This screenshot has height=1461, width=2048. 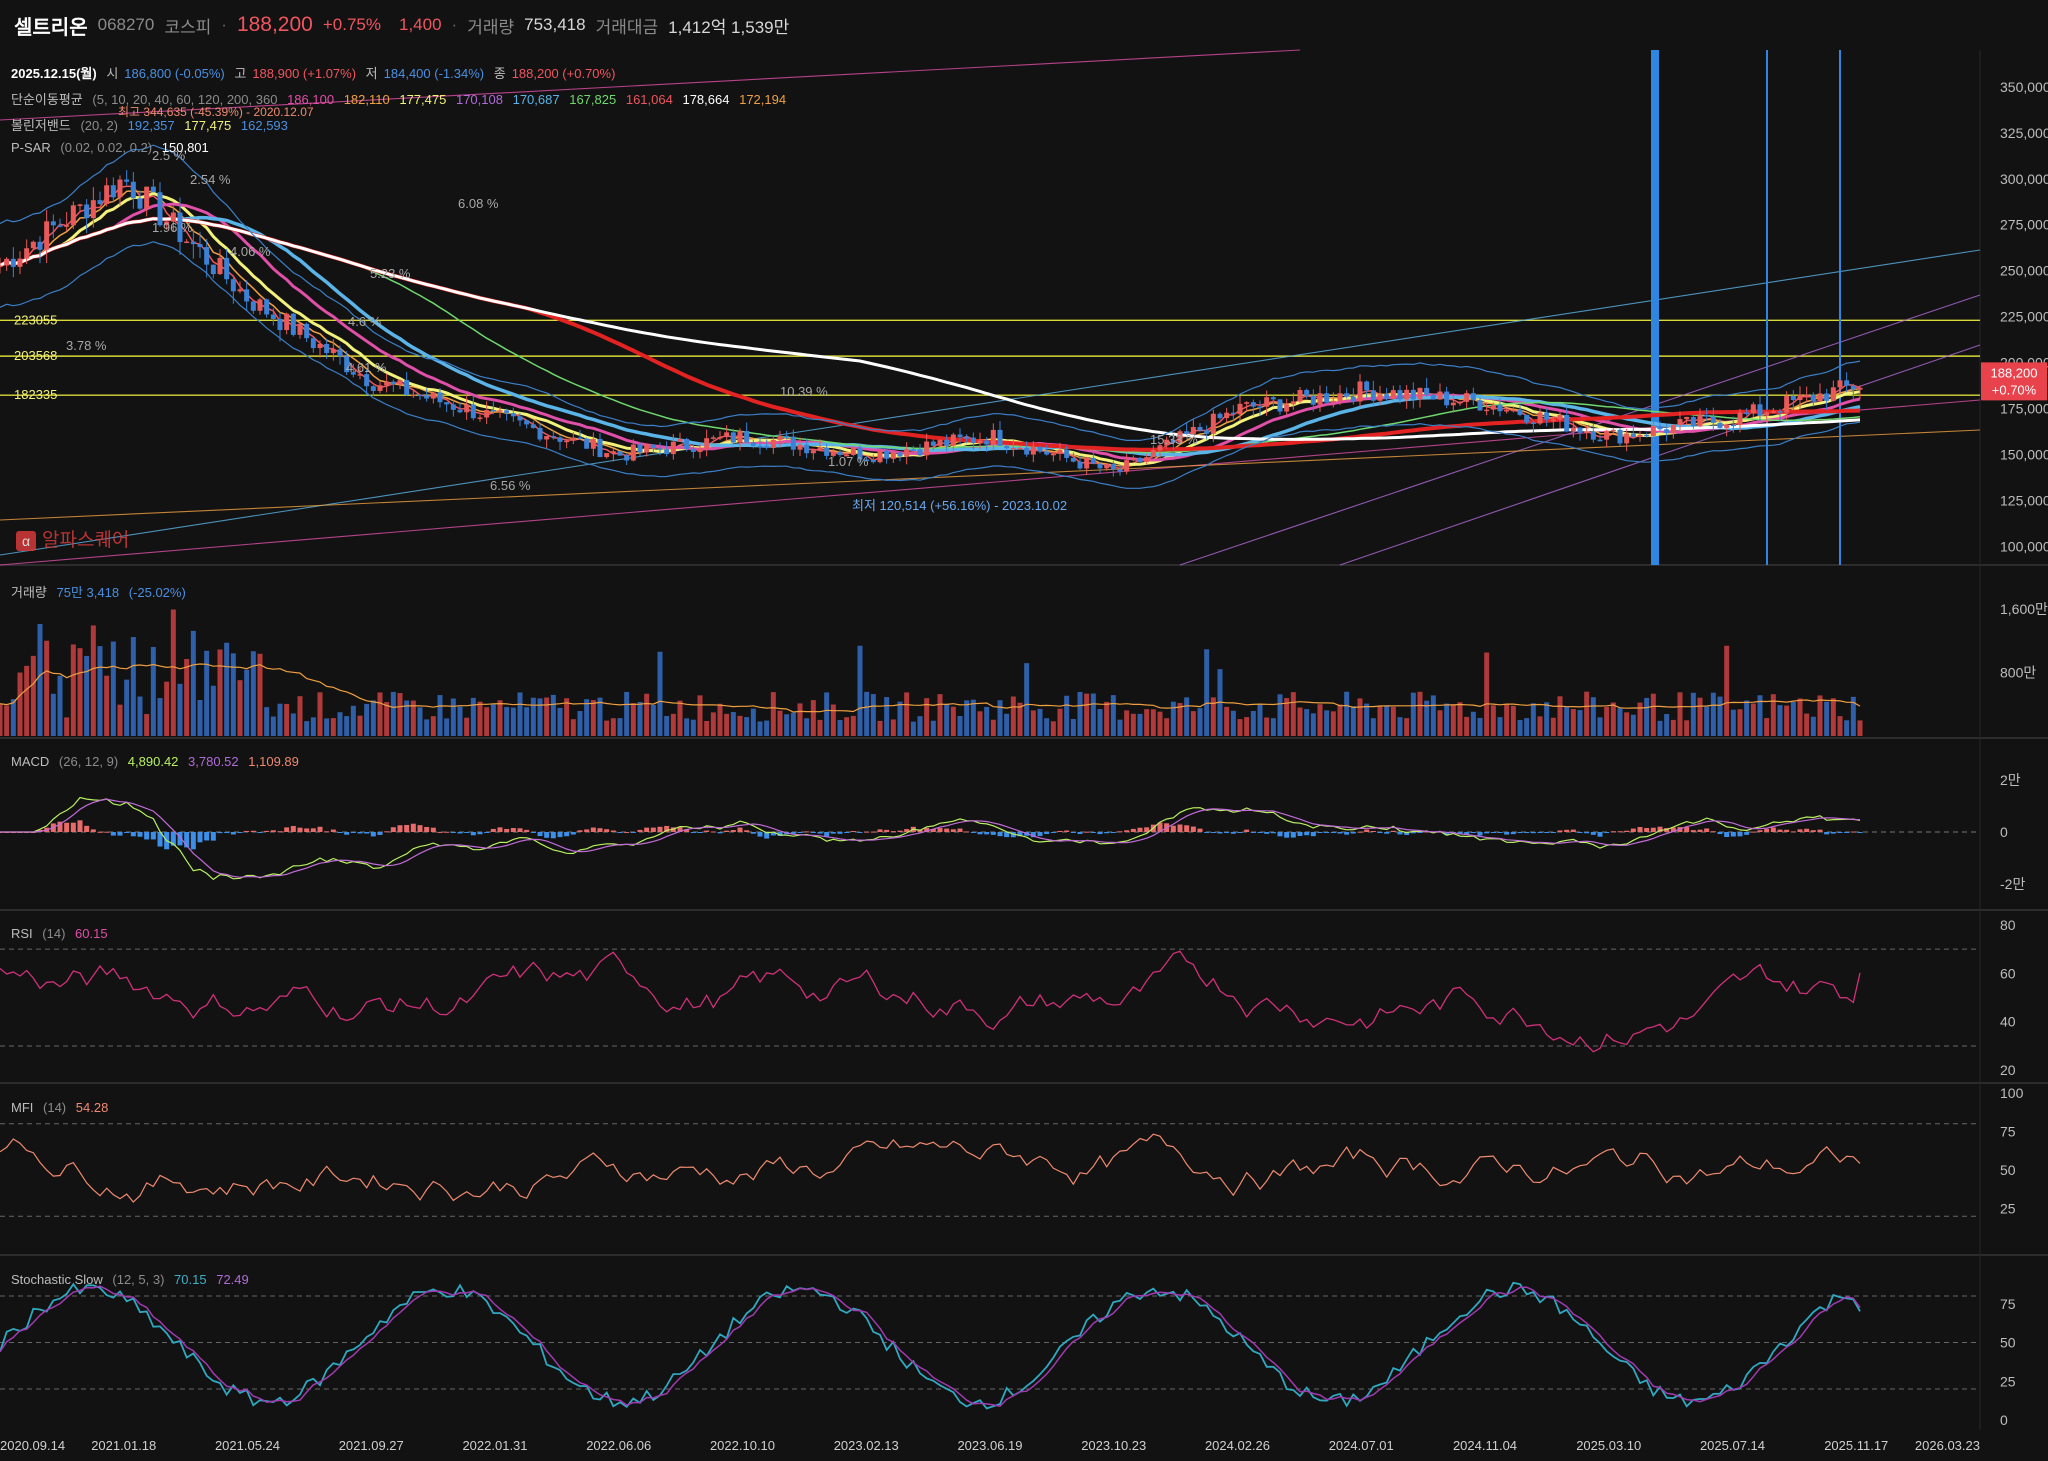 What do you see at coordinates (2008, 1070) in the screenshot?
I see `rsi-axis-tick-label: 20` at bounding box center [2008, 1070].